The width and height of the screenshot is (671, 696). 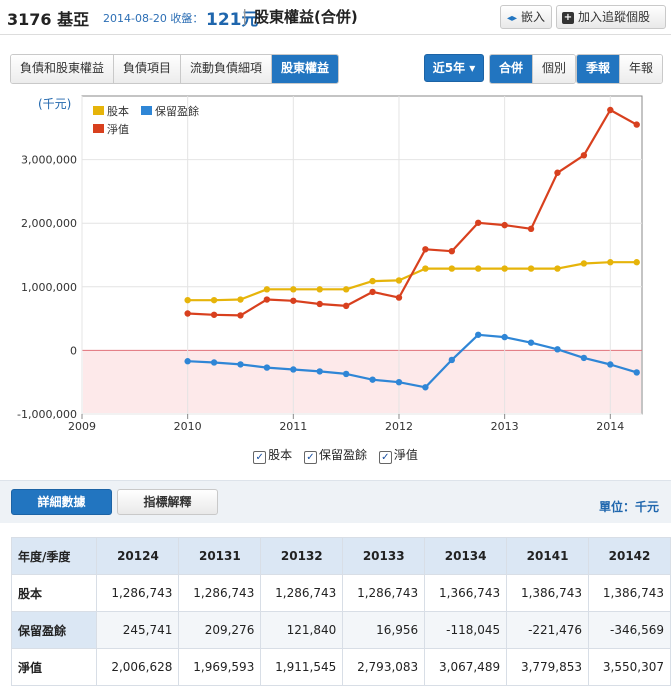 What do you see at coordinates (342, 455) in the screenshot?
I see `toggle-retained-label: 保留盈餘` at bounding box center [342, 455].